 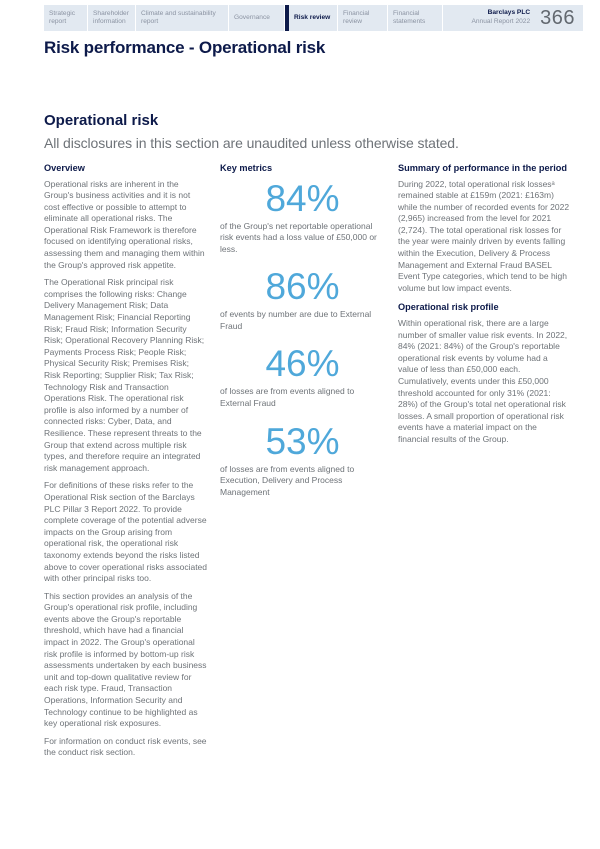 I want to click on nav-tab-shareholder-information: Shareholder information, so click(x=112, y=18).